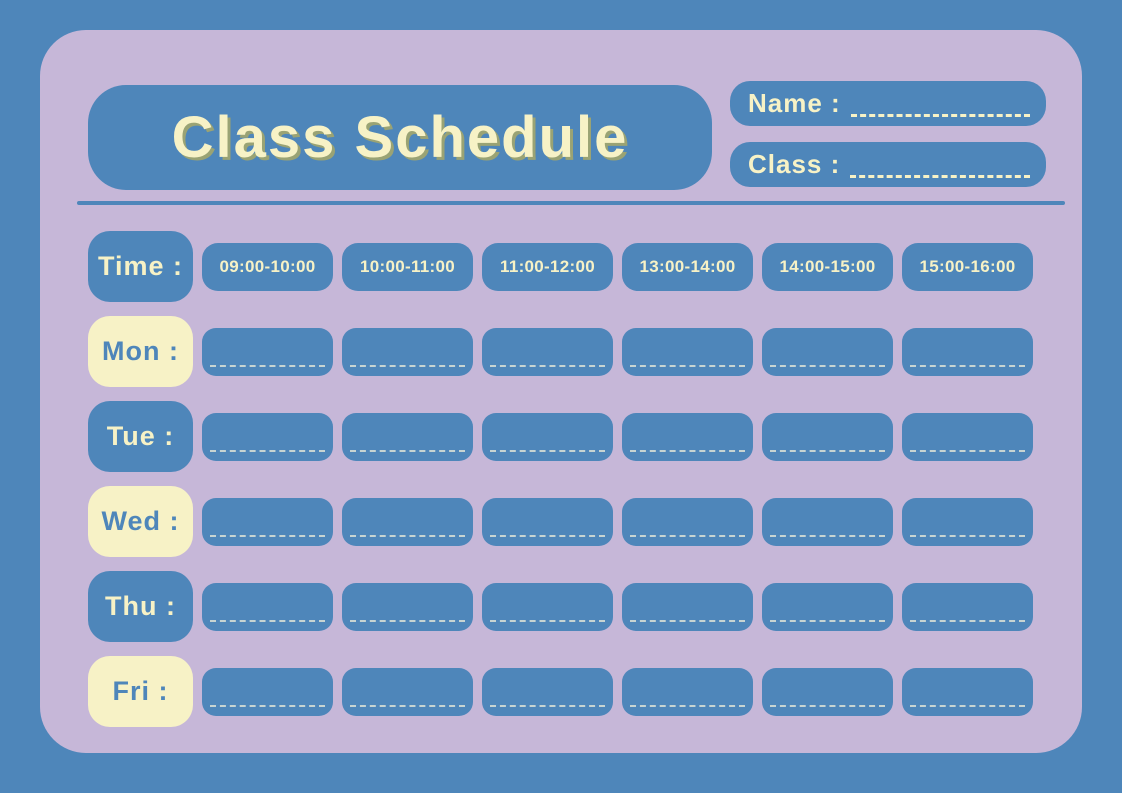 This screenshot has width=1122, height=793. I want to click on time-slot: 15:00-16:00, so click(967, 266).